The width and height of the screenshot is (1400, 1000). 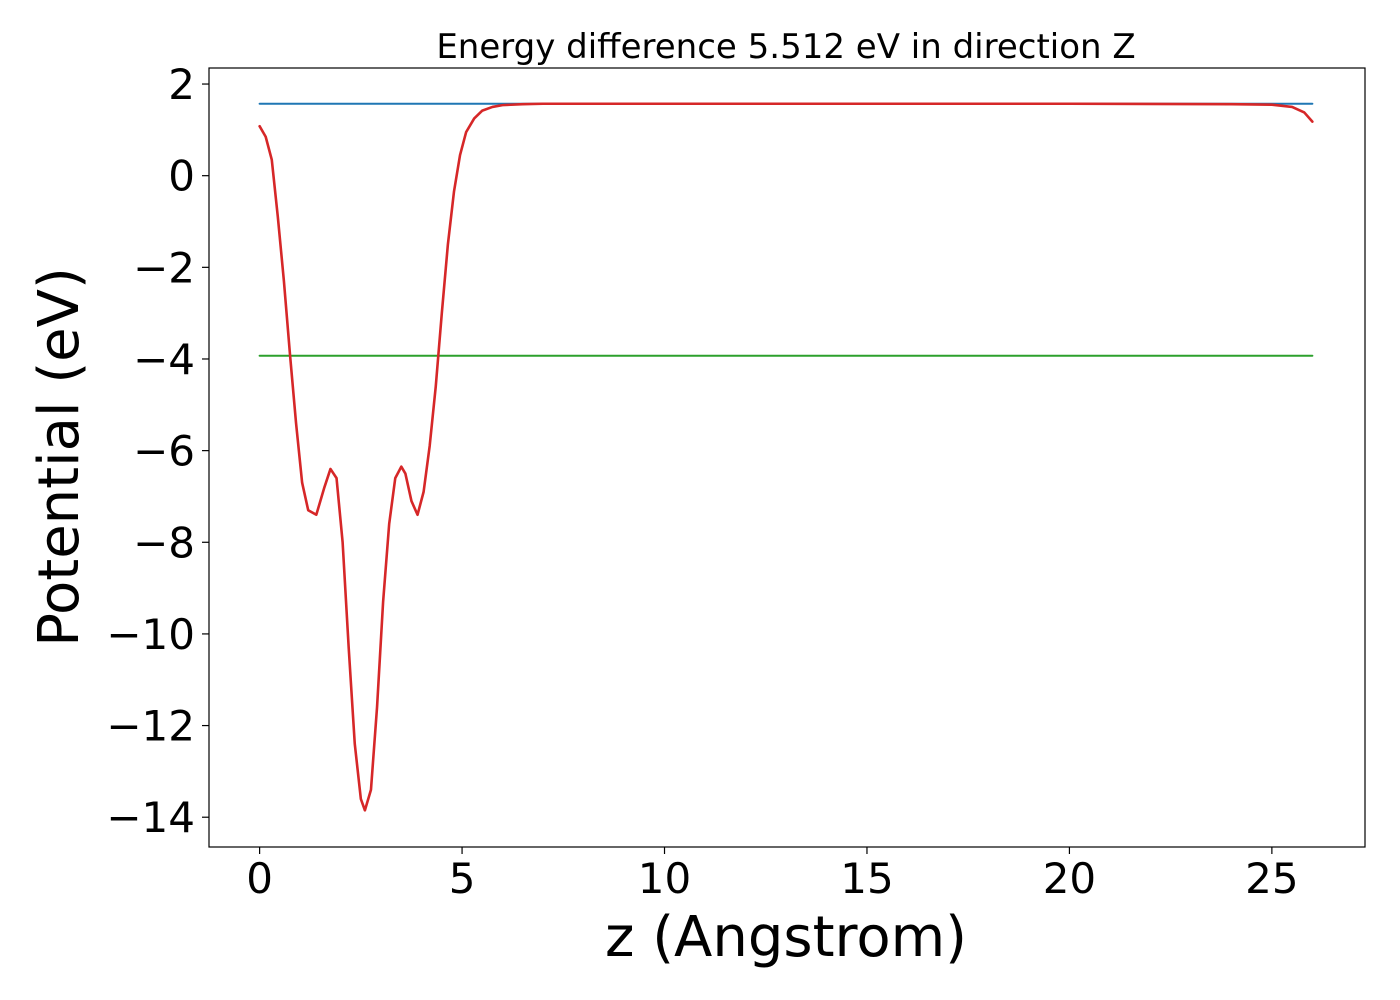 I want to click on x-tick-label-3: 15, so click(x=866, y=878).